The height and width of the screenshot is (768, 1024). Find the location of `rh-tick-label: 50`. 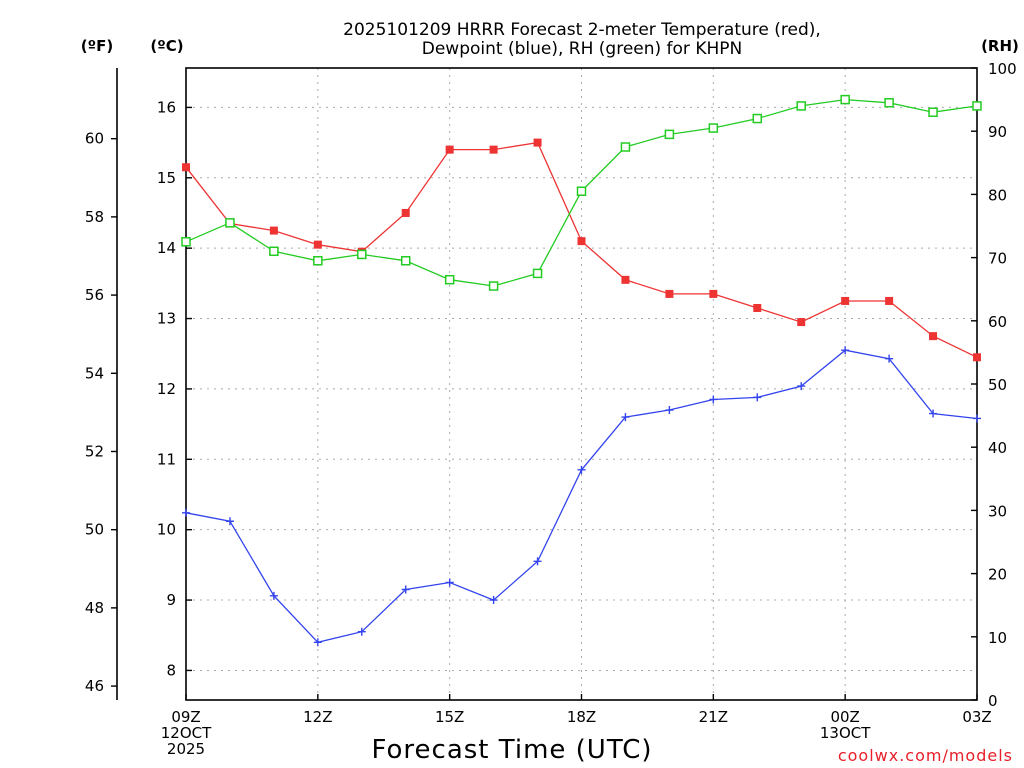

rh-tick-label: 50 is located at coordinates (997, 385).